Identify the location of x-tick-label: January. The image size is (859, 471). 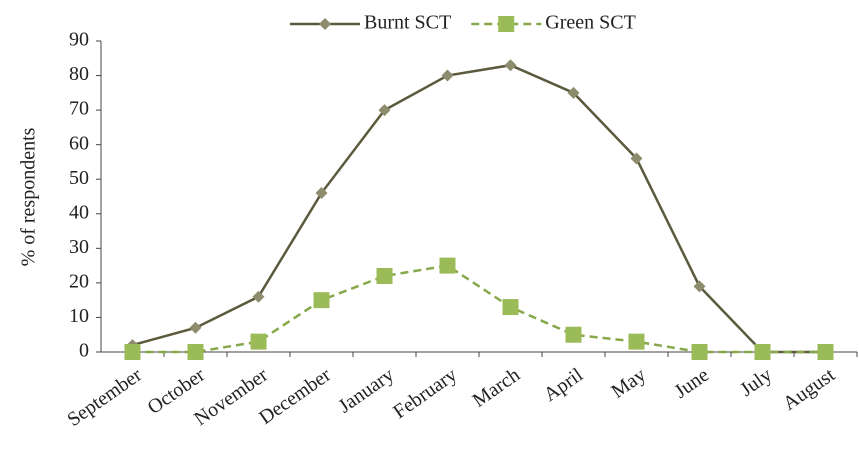
(366, 391).